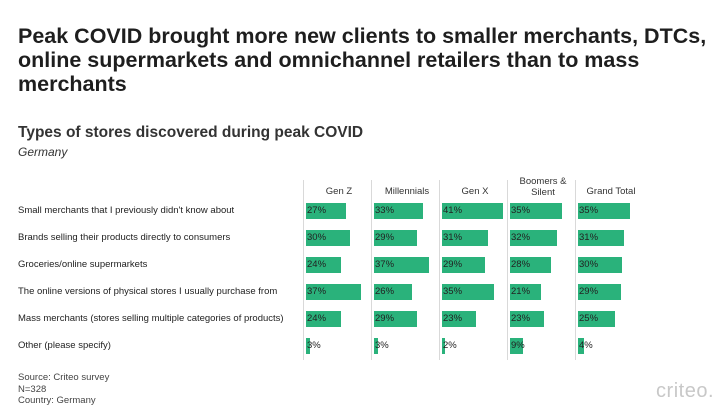 The width and height of the screenshot is (728, 412). I want to click on data-label: 41%, so click(453, 210).